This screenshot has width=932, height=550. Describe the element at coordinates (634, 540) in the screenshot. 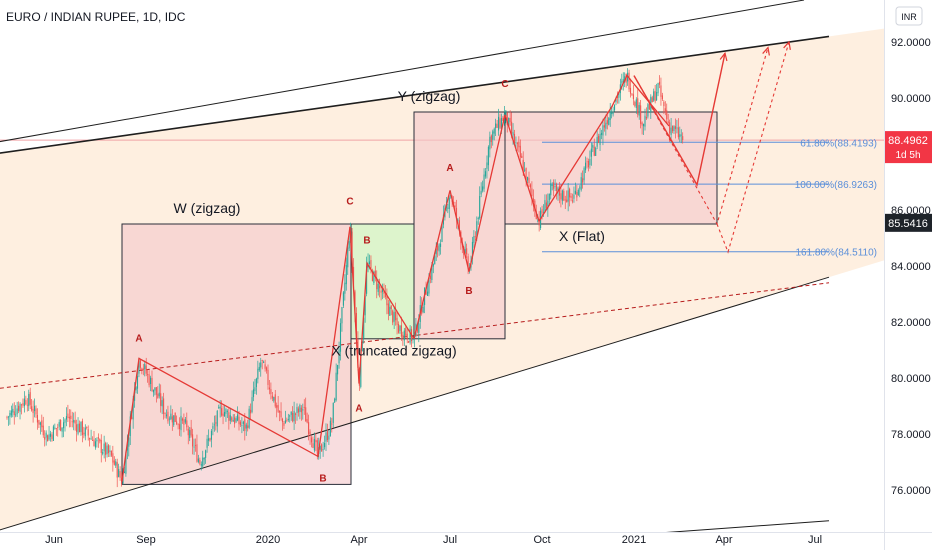

I see `x-tick-label: 2021` at that location.